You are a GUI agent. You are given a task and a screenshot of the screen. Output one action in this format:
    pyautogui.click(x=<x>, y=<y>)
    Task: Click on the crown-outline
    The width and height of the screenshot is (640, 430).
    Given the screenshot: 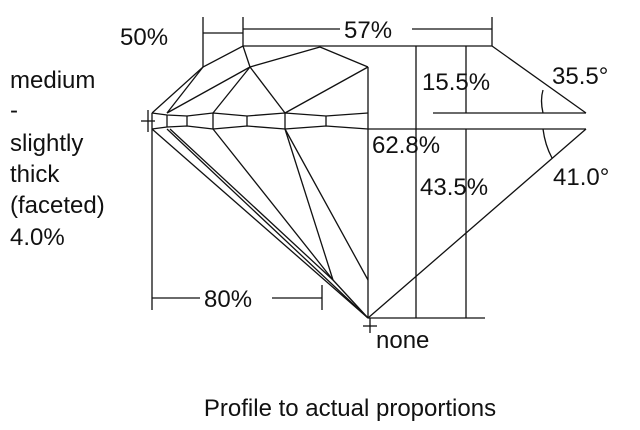 What is the action you would take?
    pyautogui.click(x=369, y=79)
    